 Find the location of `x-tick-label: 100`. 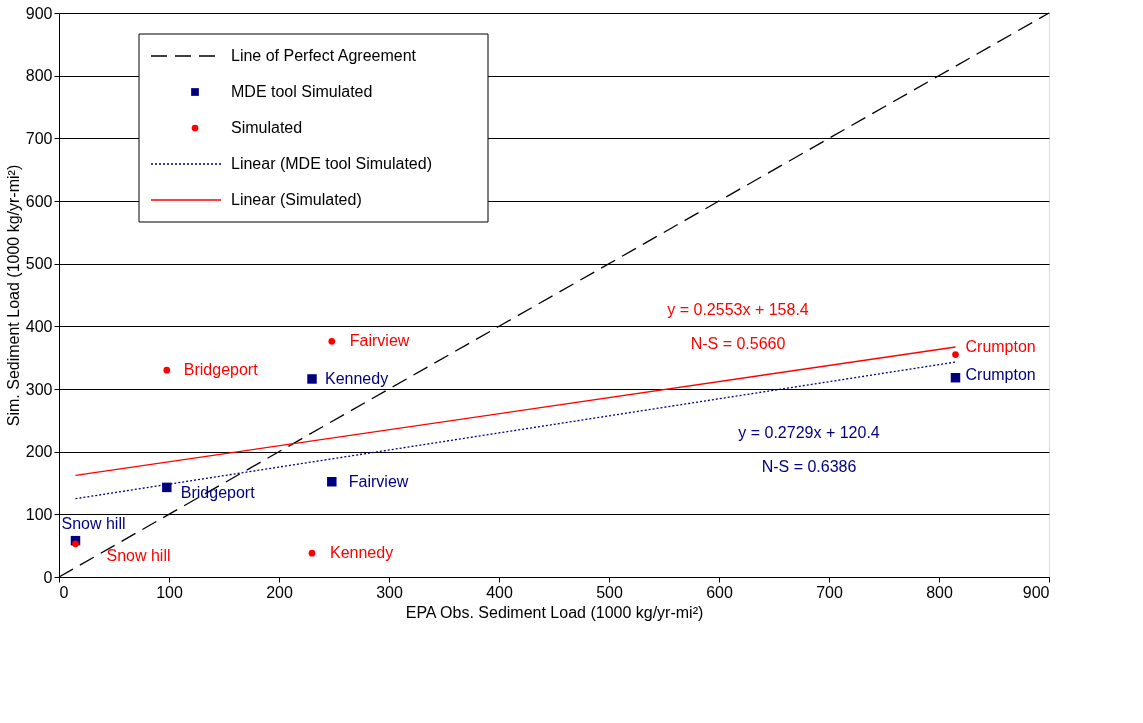

x-tick-label: 100 is located at coordinates (169, 592).